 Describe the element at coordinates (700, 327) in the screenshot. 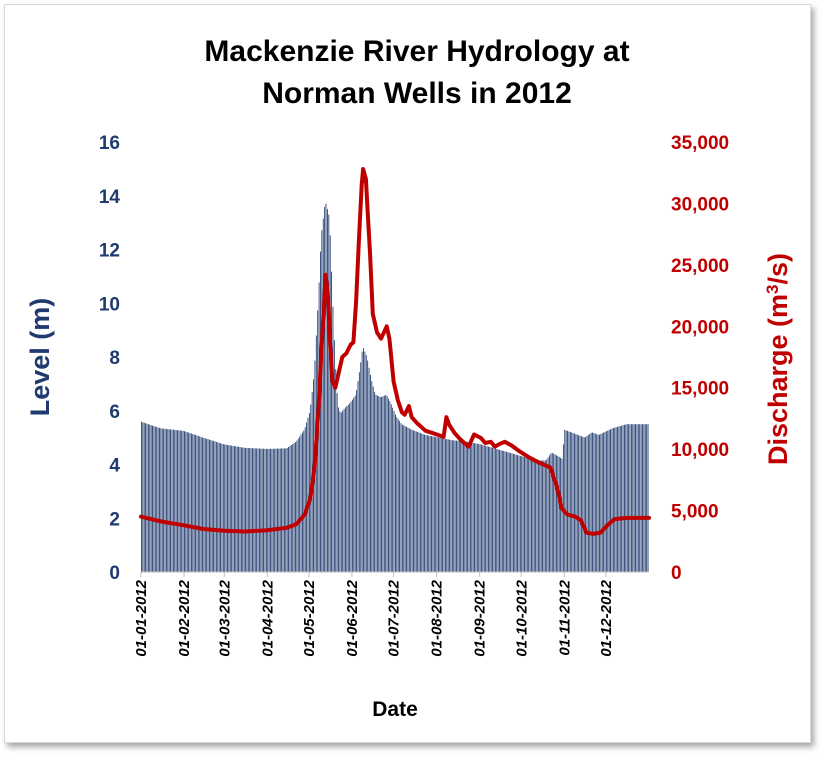

I see `y-right-tick-label: 20,000` at that location.